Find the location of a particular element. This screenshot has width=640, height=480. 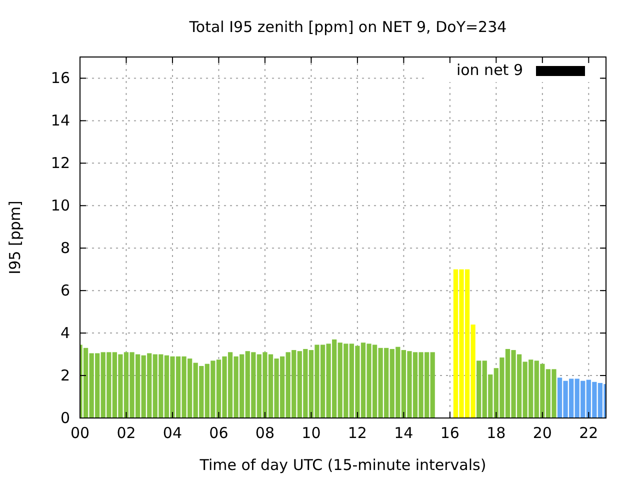

x-tick-label: 00 is located at coordinates (80, 433).